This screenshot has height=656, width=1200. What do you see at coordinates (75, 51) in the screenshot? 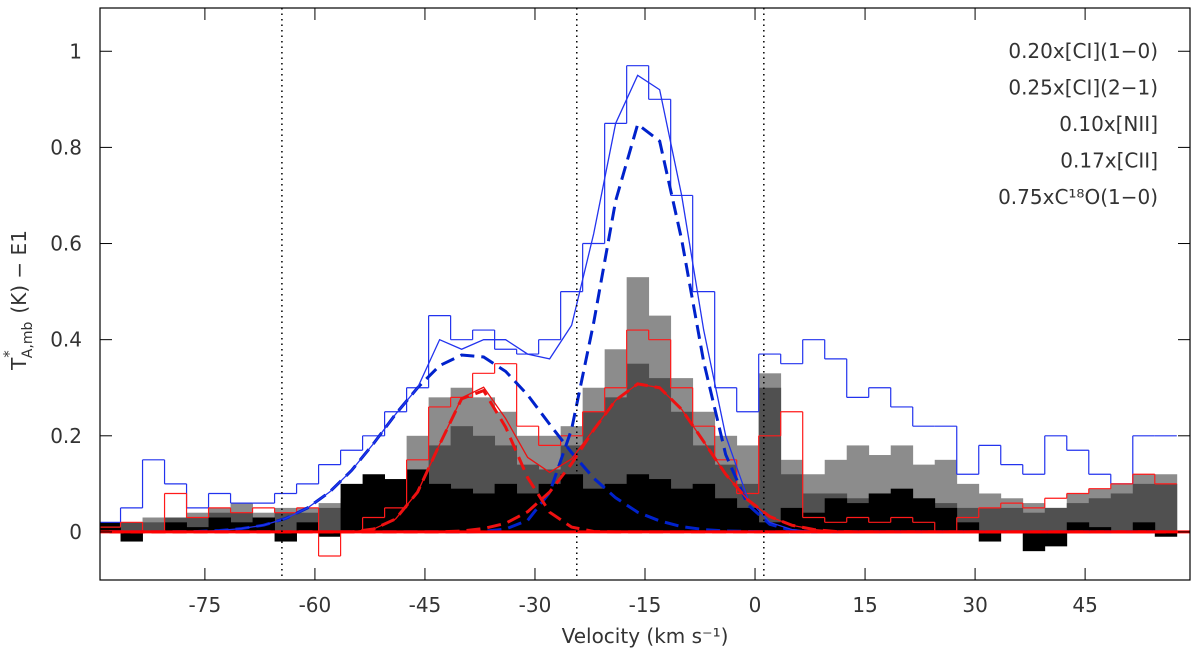
I see `y-tick-label: 1` at bounding box center [75, 51].